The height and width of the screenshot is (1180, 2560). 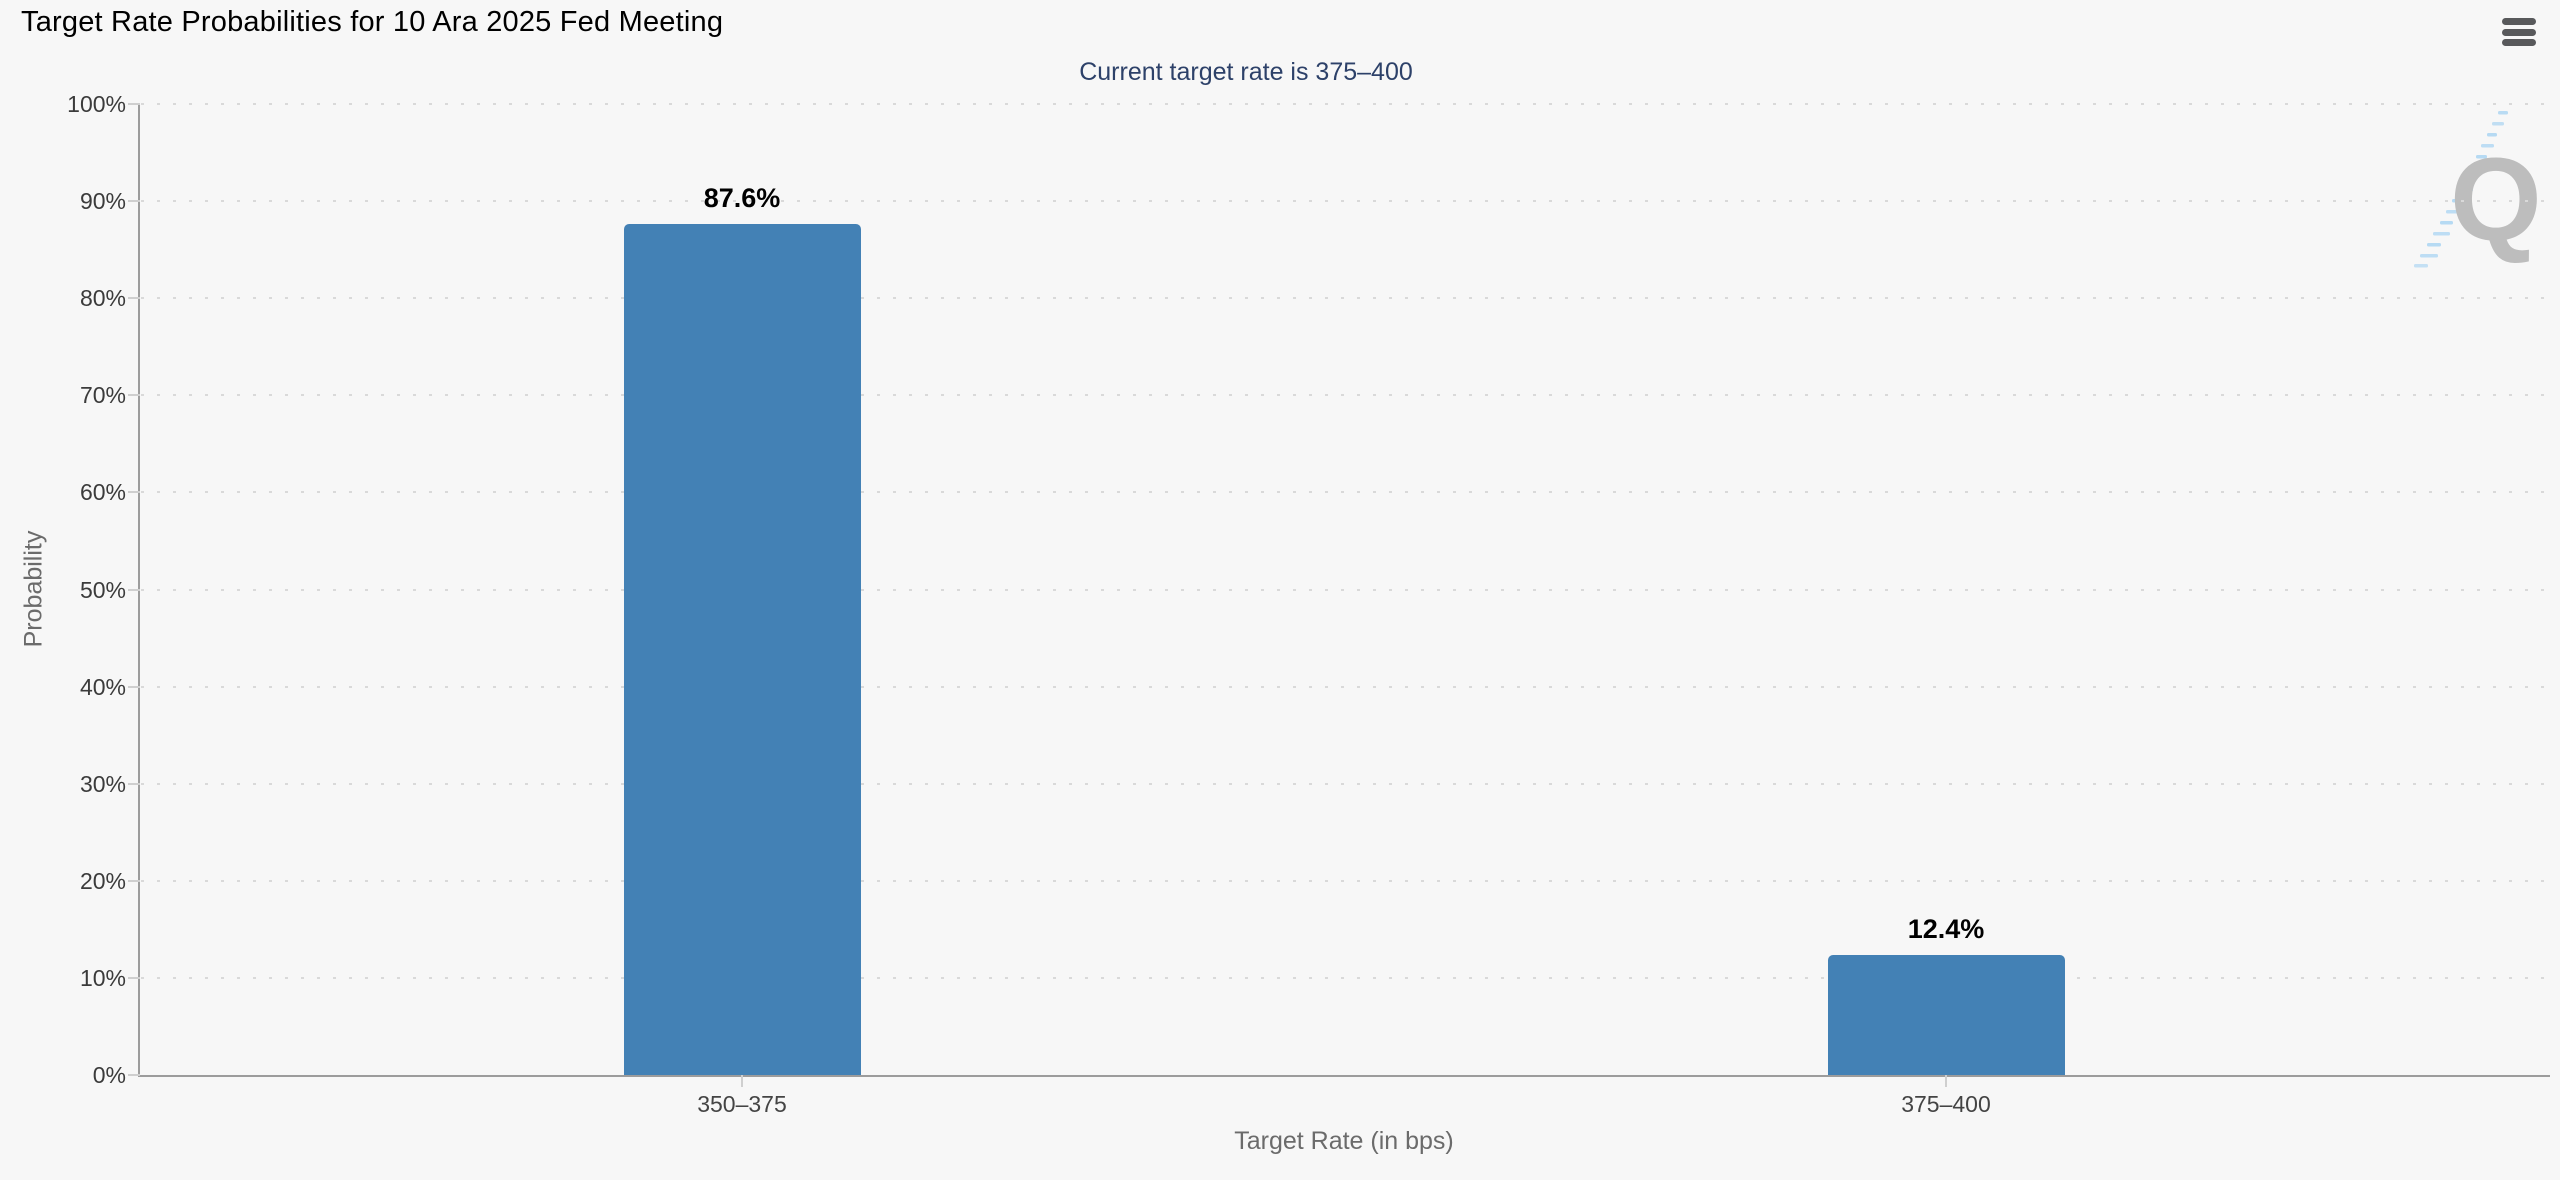 I want to click on bar-value-label: 12.4%, so click(x=1946, y=928).